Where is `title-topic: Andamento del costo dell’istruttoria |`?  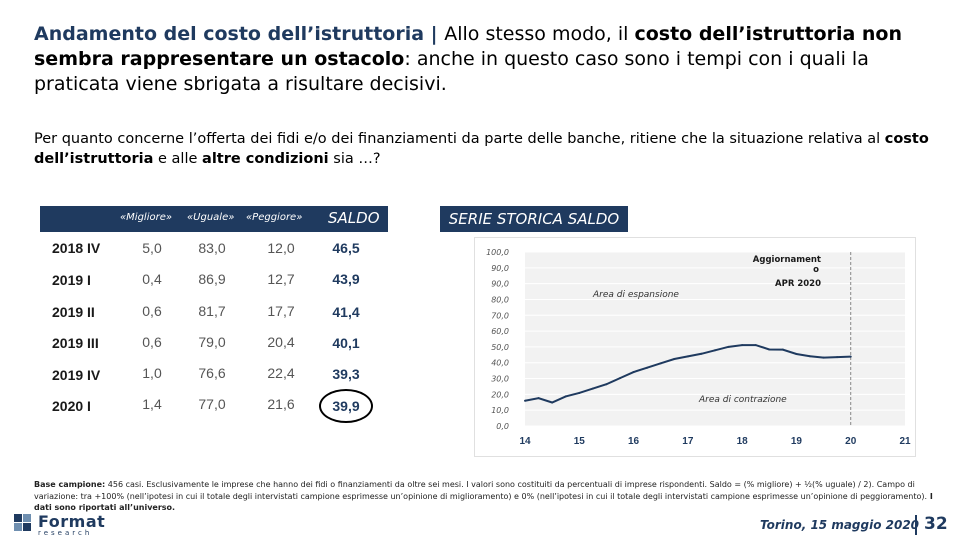
title-topic: Andamento del costo dell’istruttoria | is located at coordinates (239, 34).